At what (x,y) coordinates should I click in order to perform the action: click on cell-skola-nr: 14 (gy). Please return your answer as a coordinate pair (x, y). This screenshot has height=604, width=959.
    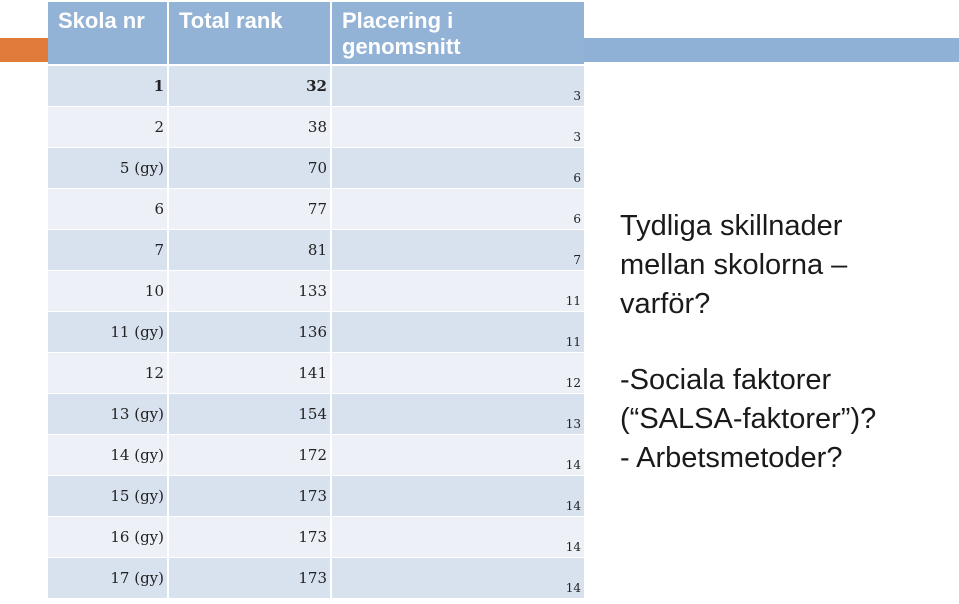
    Looking at the image, I should click on (108, 455).